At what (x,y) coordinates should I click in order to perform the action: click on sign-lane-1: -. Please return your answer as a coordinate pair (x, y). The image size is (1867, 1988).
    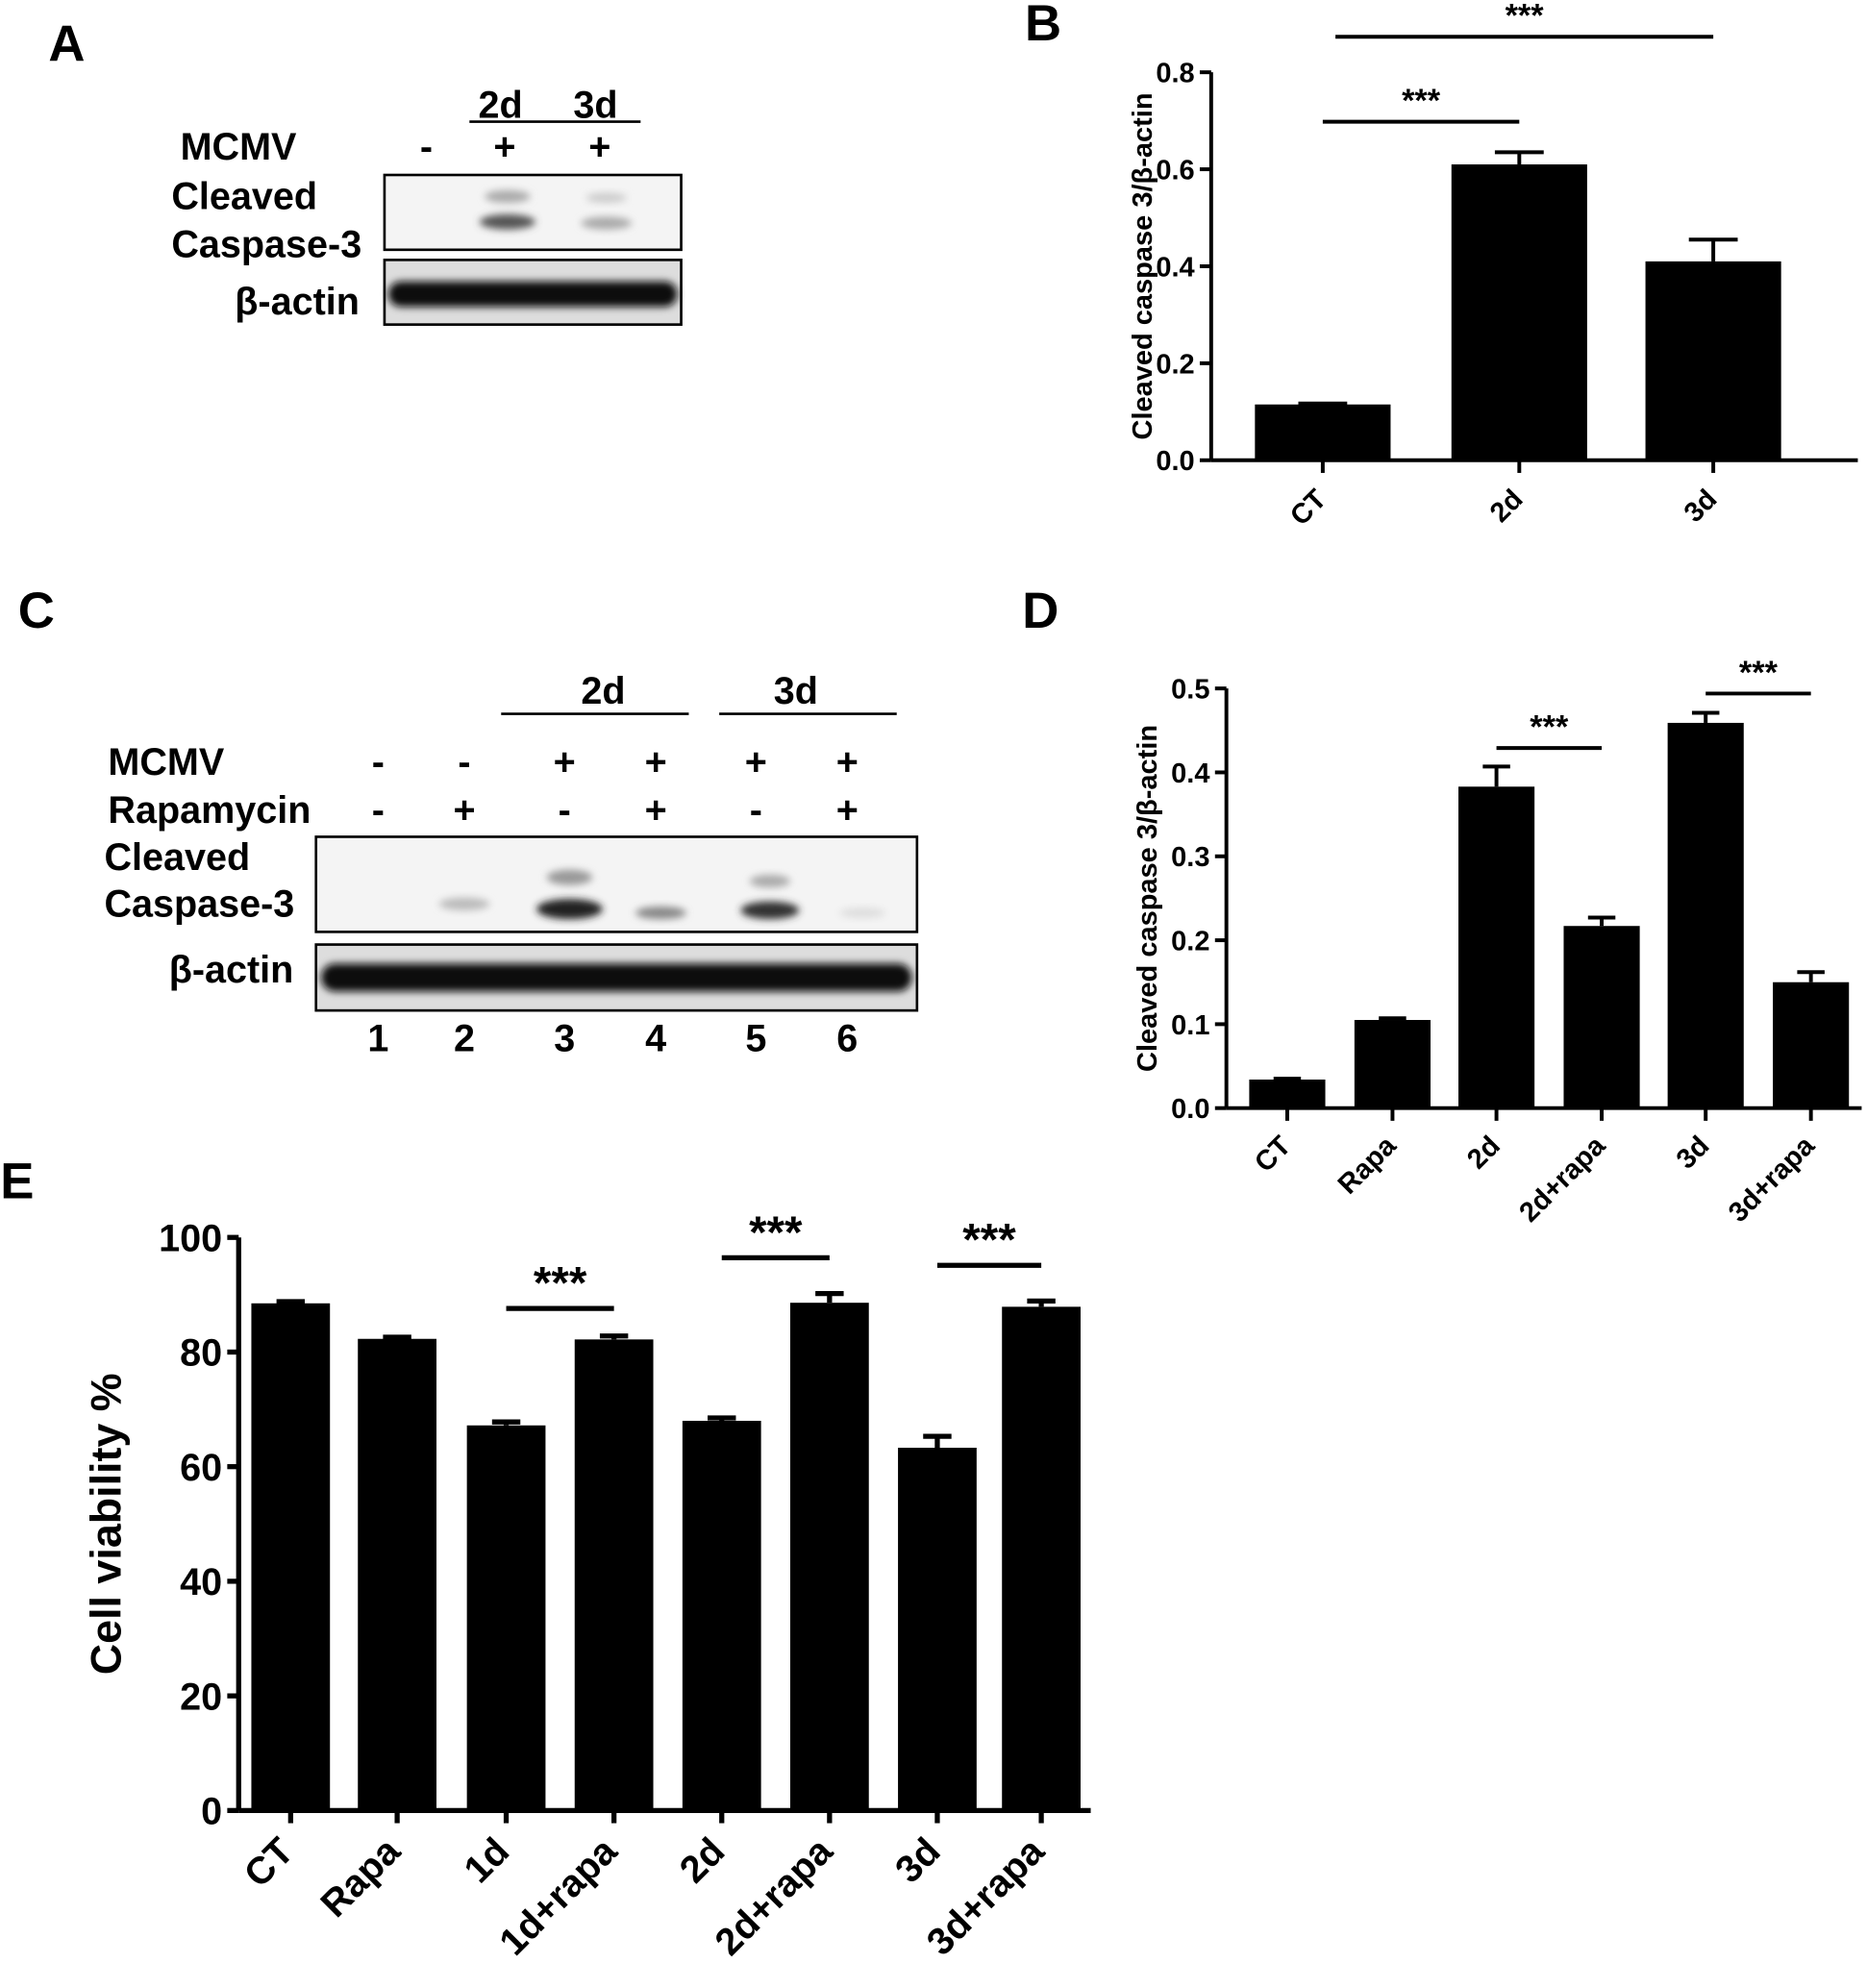
    Looking at the image, I should click on (426, 147).